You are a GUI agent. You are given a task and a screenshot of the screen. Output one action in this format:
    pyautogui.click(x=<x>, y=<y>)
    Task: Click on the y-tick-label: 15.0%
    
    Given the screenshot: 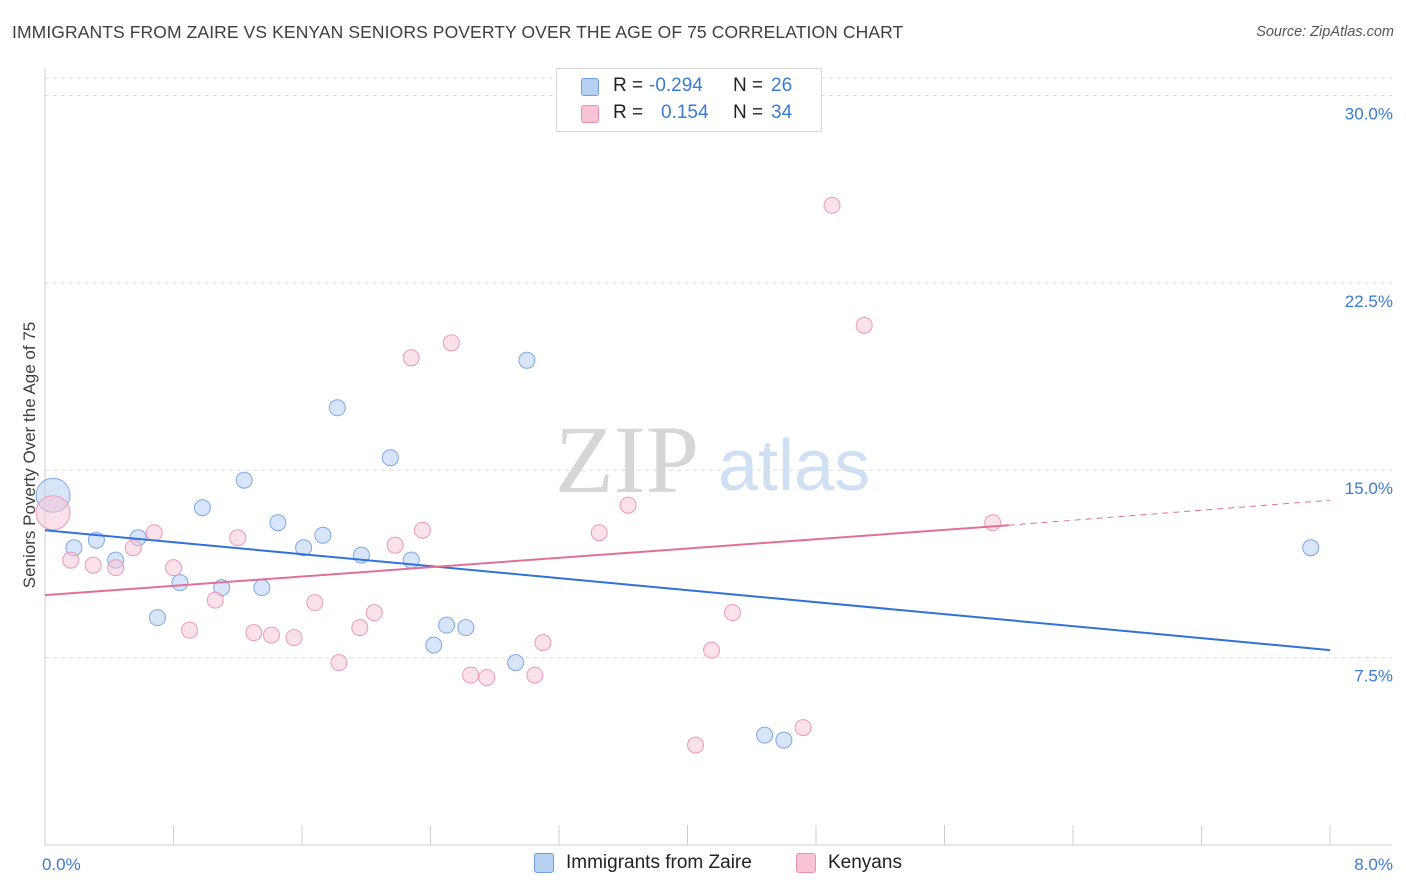 What is the action you would take?
    pyautogui.click(x=1369, y=488)
    